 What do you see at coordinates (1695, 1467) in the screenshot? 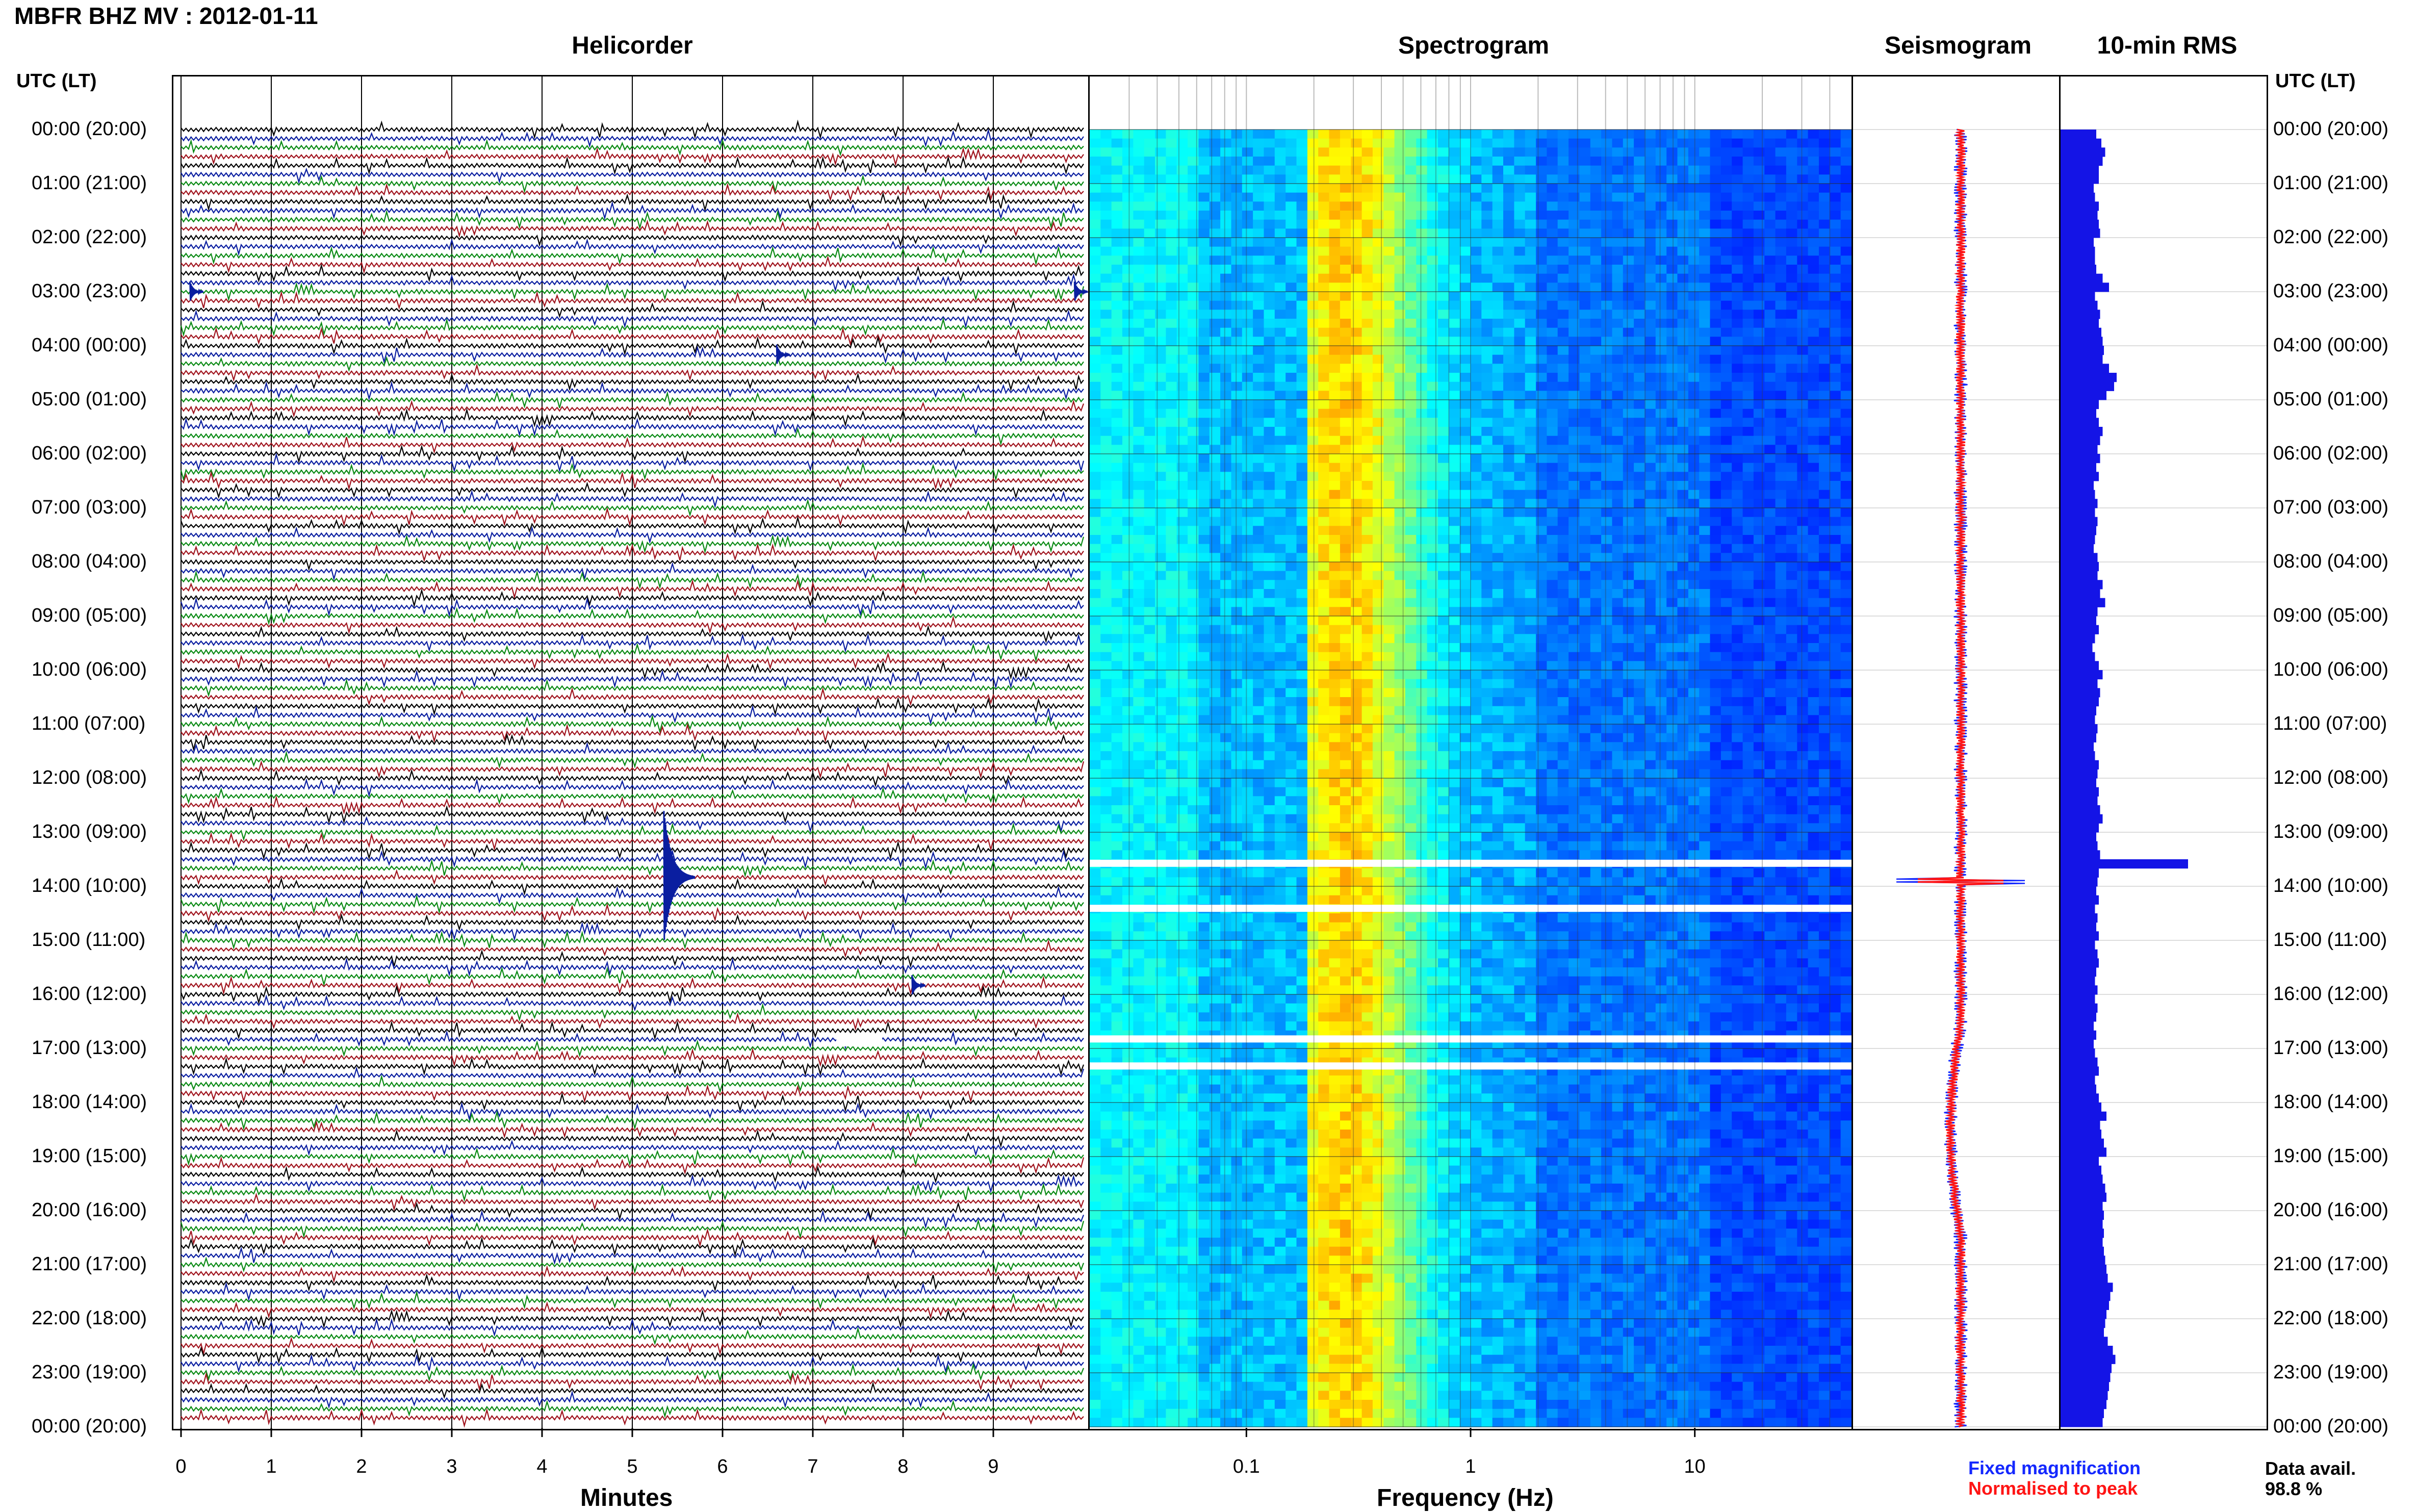
I see `frequency-tick-label: 10` at bounding box center [1695, 1467].